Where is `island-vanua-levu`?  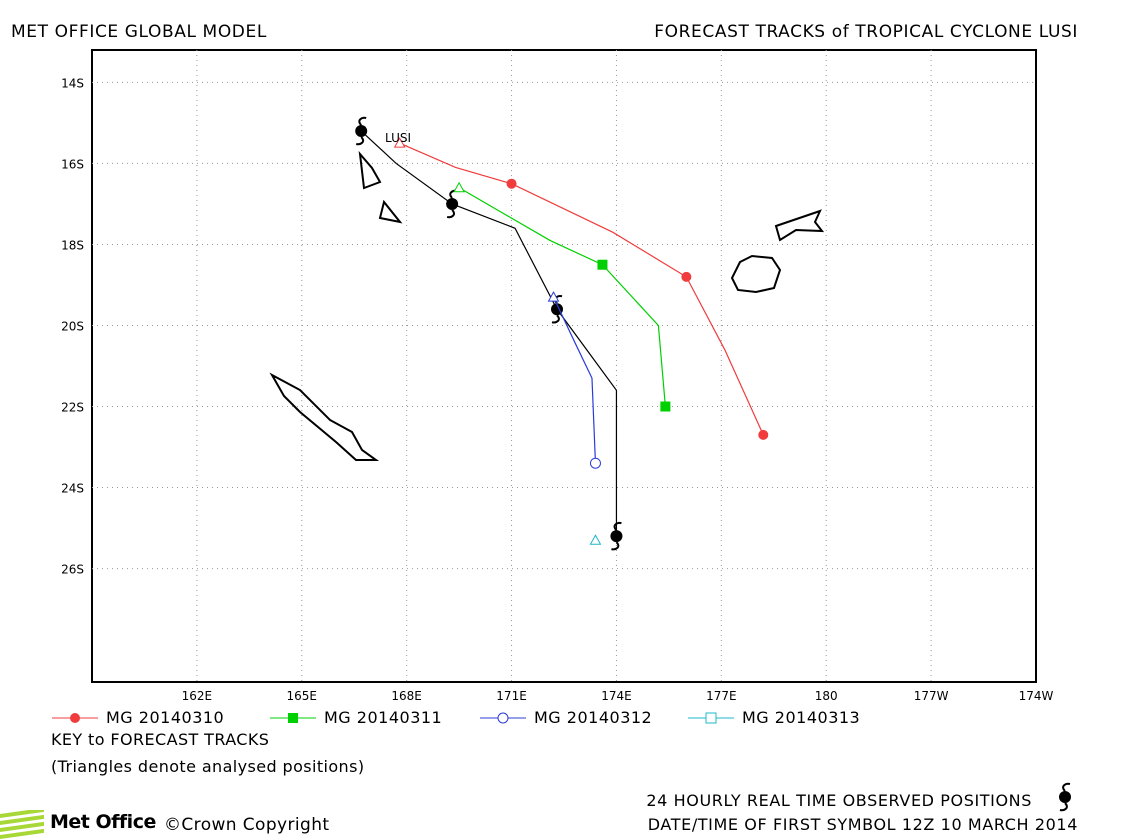
island-vanua-levu is located at coordinates (799, 225).